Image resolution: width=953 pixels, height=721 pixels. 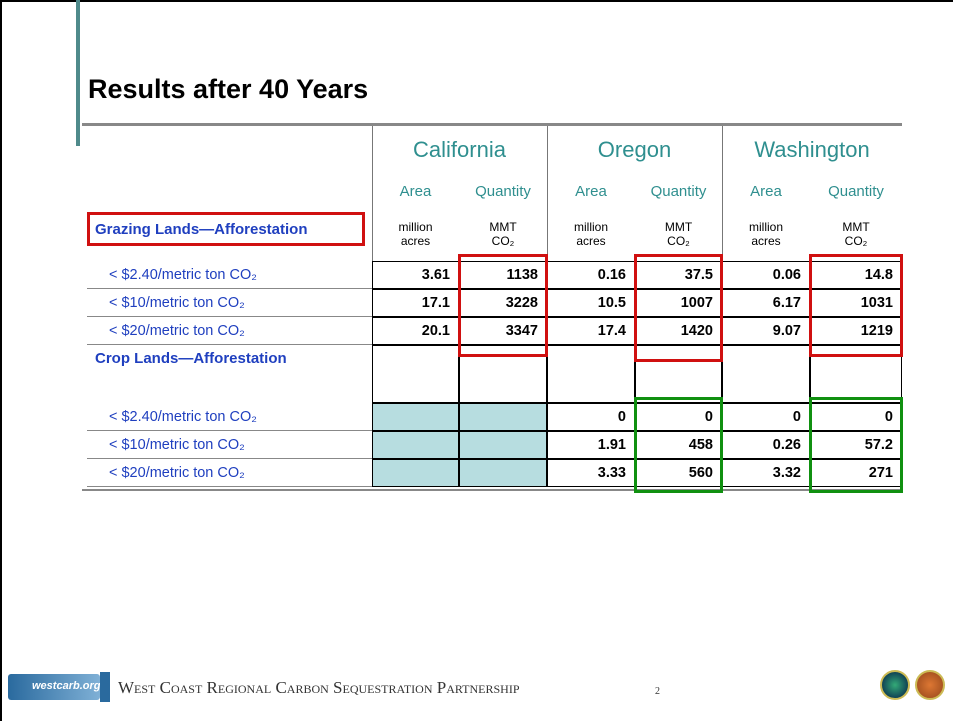 What do you see at coordinates (1, 360) in the screenshot?
I see `left-border` at bounding box center [1, 360].